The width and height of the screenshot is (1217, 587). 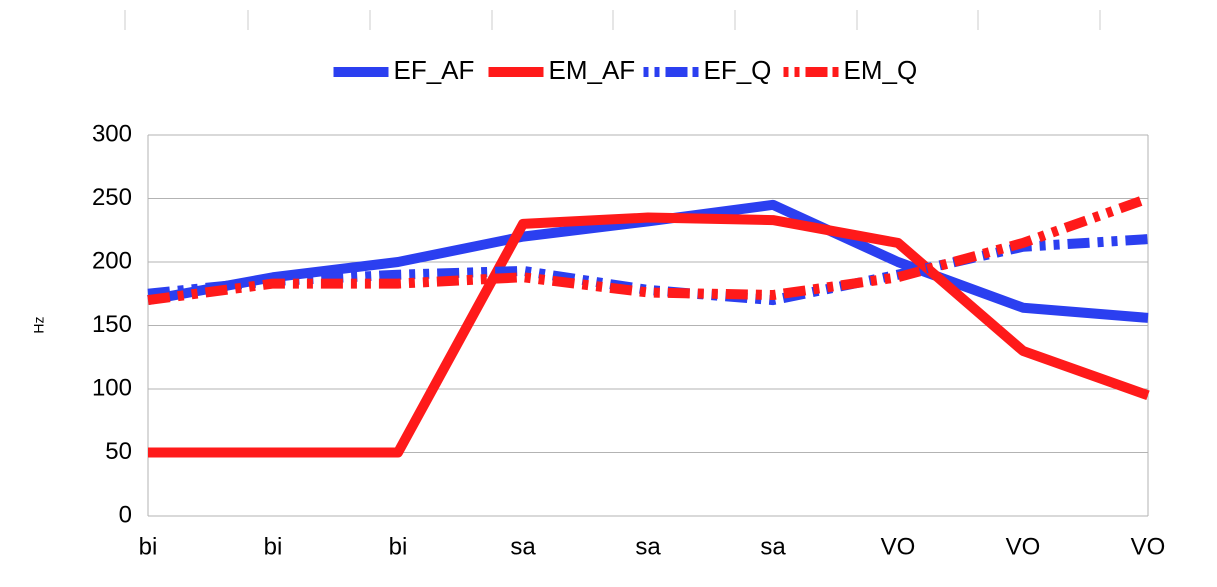 I want to click on y-tick-label: 50, so click(x=118, y=451).